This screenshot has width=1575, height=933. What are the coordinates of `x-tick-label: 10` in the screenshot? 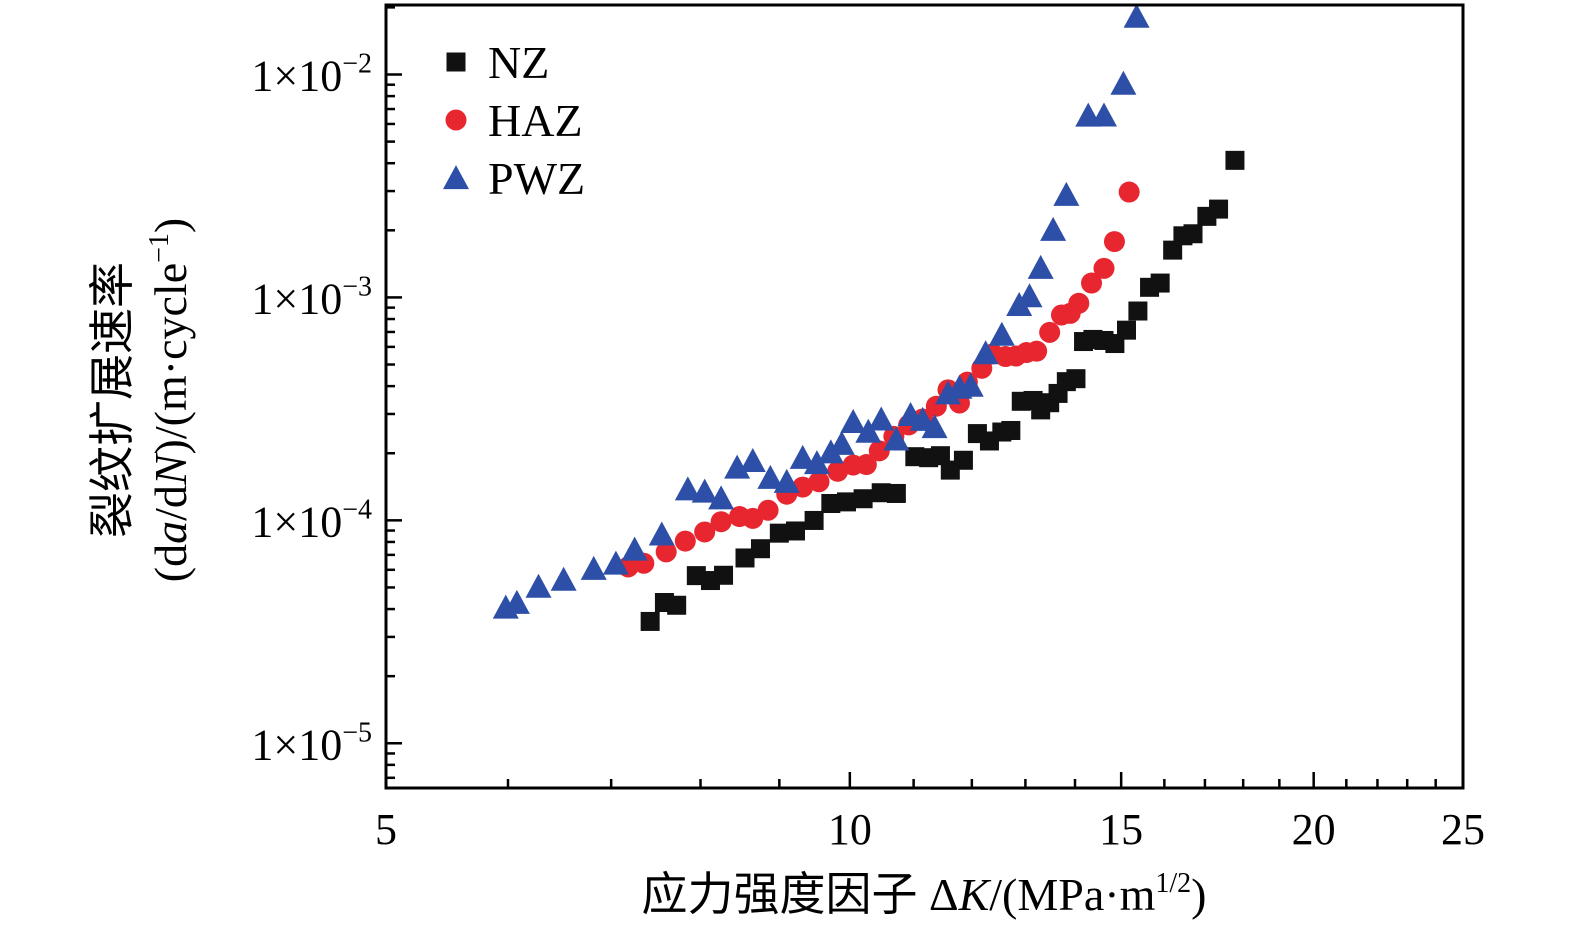 It's located at (850, 829).